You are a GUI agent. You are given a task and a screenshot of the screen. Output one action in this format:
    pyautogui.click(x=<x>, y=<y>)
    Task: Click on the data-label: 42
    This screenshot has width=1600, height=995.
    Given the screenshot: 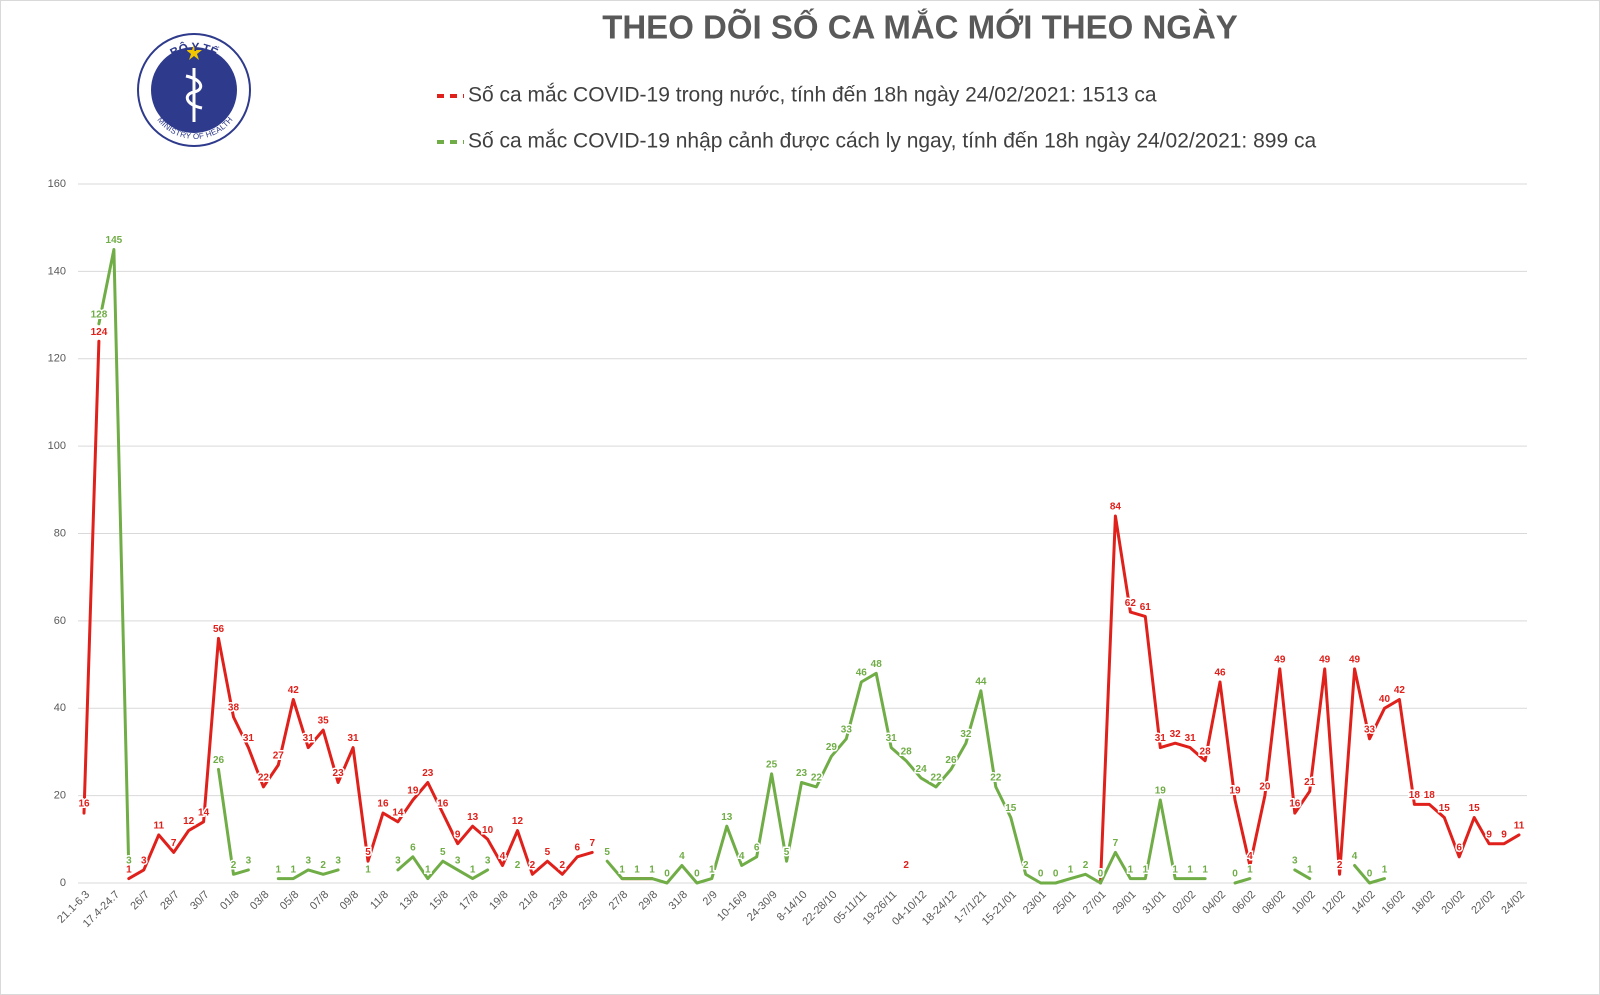 What is the action you would take?
    pyautogui.click(x=1400, y=690)
    